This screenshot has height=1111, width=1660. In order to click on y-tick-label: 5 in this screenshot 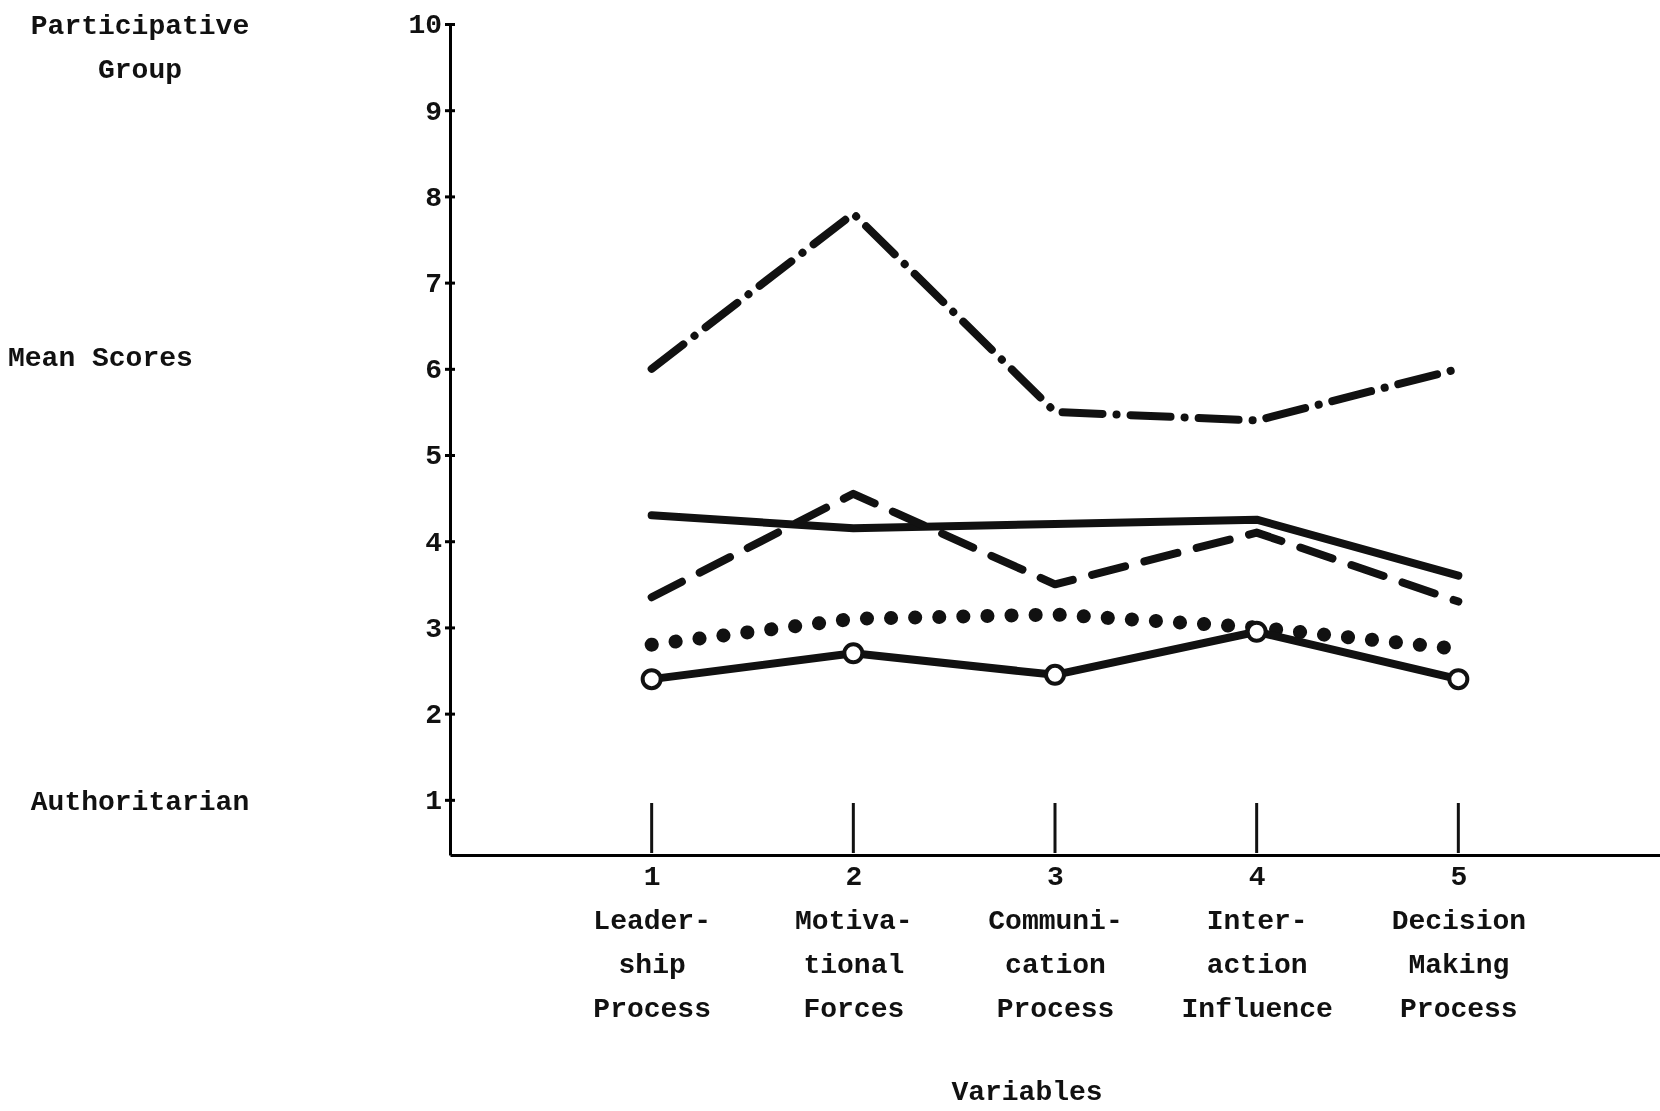, I will do `click(433, 457)`.